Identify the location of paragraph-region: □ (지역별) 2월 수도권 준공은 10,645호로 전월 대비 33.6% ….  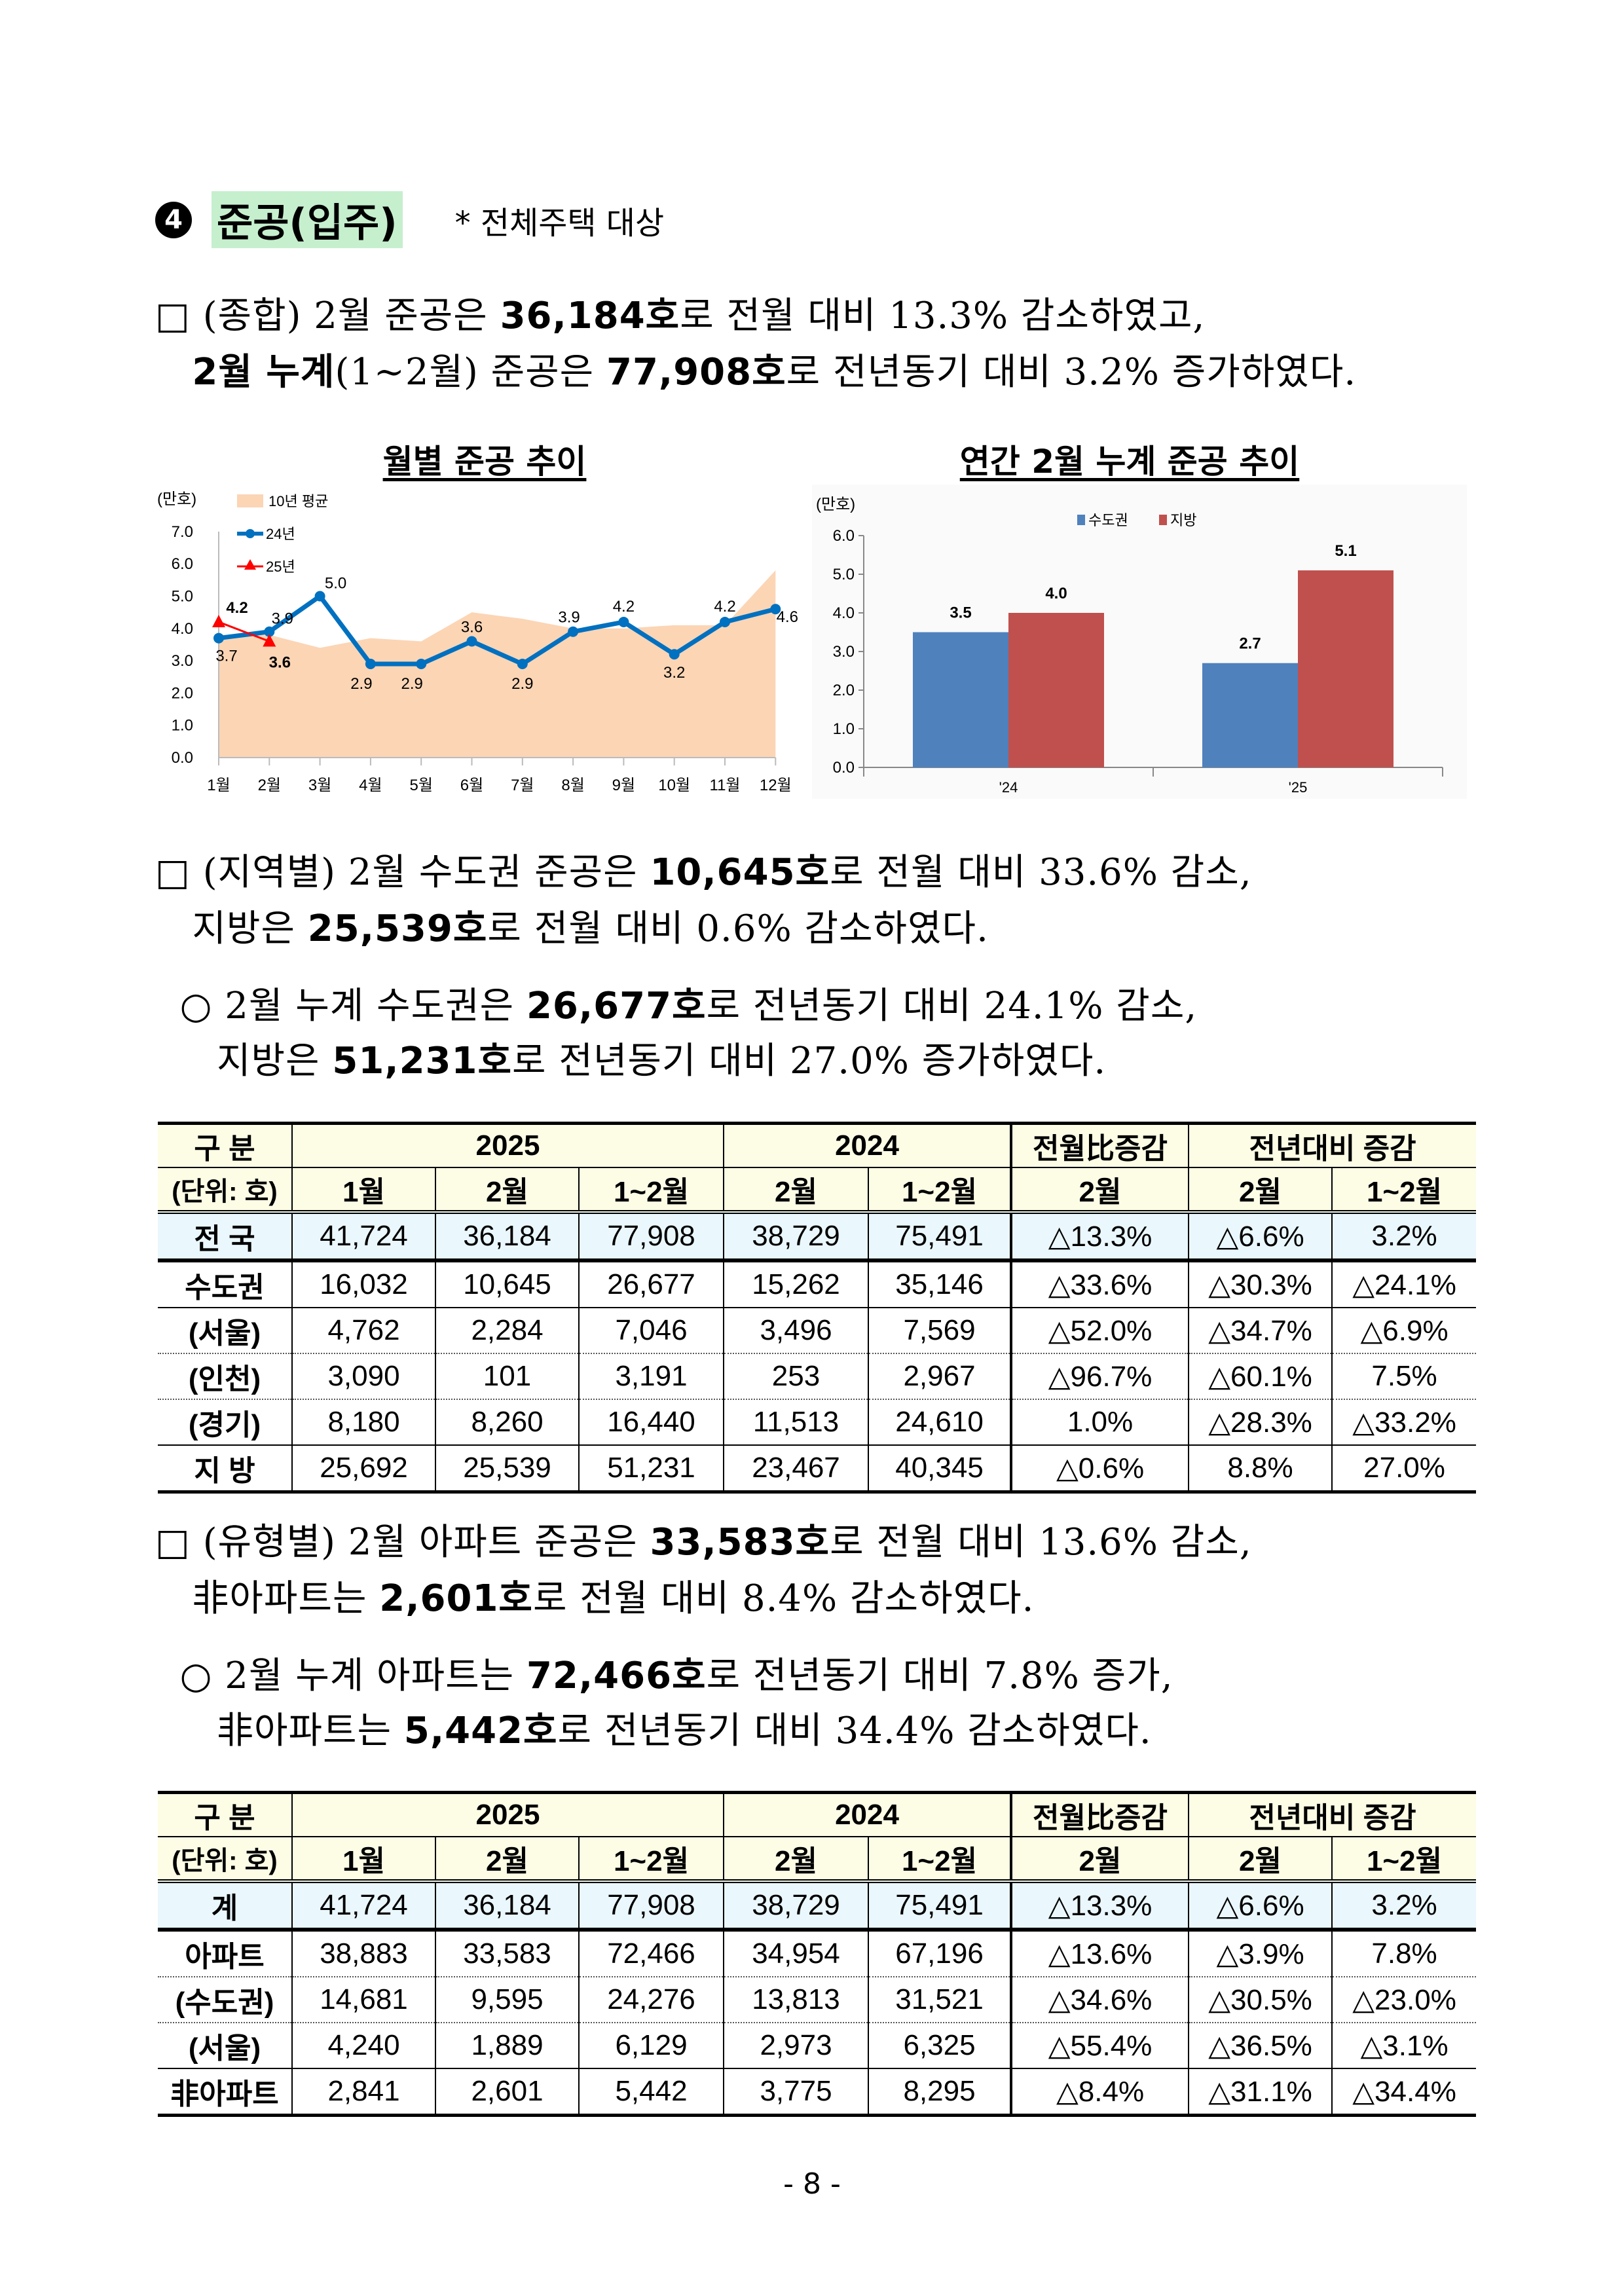
(703, 901).